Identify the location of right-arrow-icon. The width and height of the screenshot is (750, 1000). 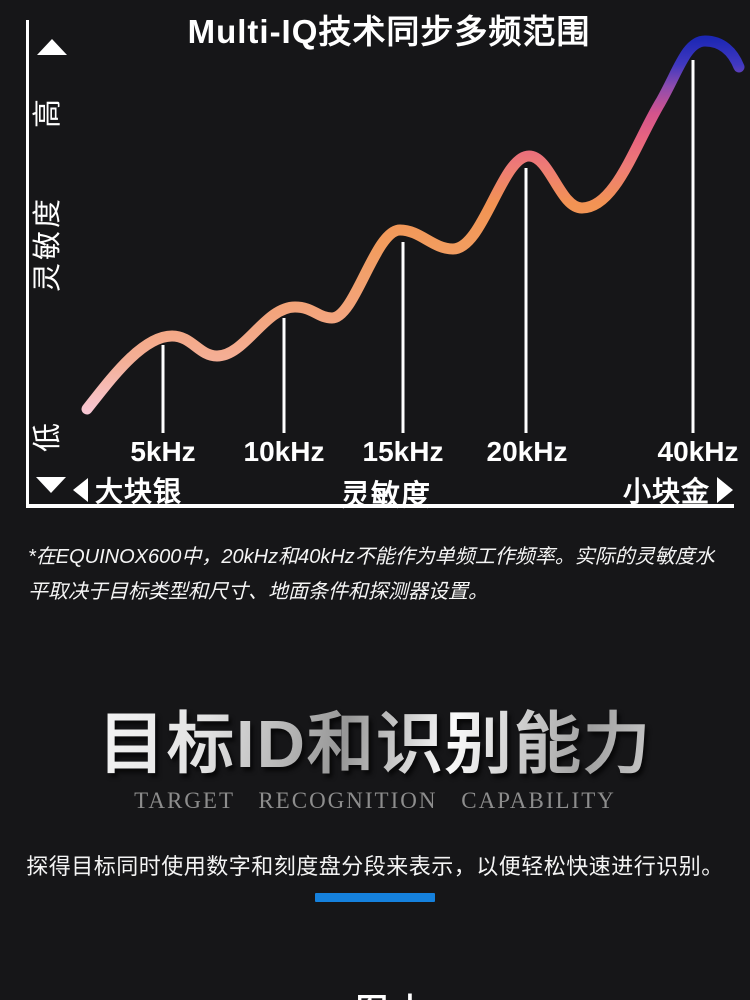
(725, 490).